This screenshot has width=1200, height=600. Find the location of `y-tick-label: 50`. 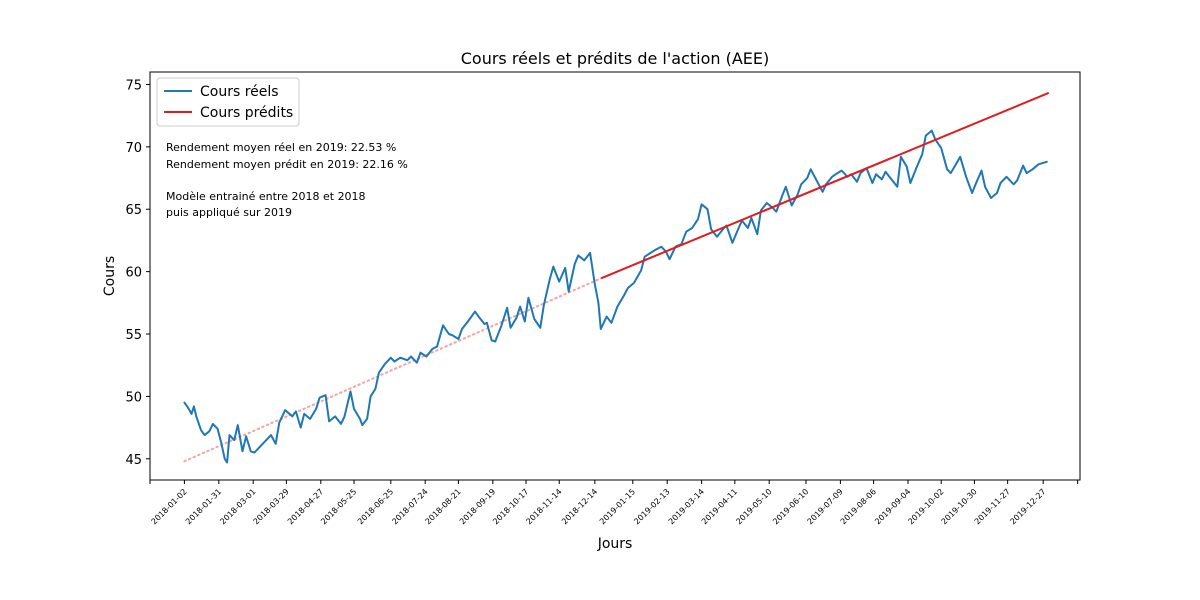

y-tick-label: 50 is located at coordinates (133, 397).